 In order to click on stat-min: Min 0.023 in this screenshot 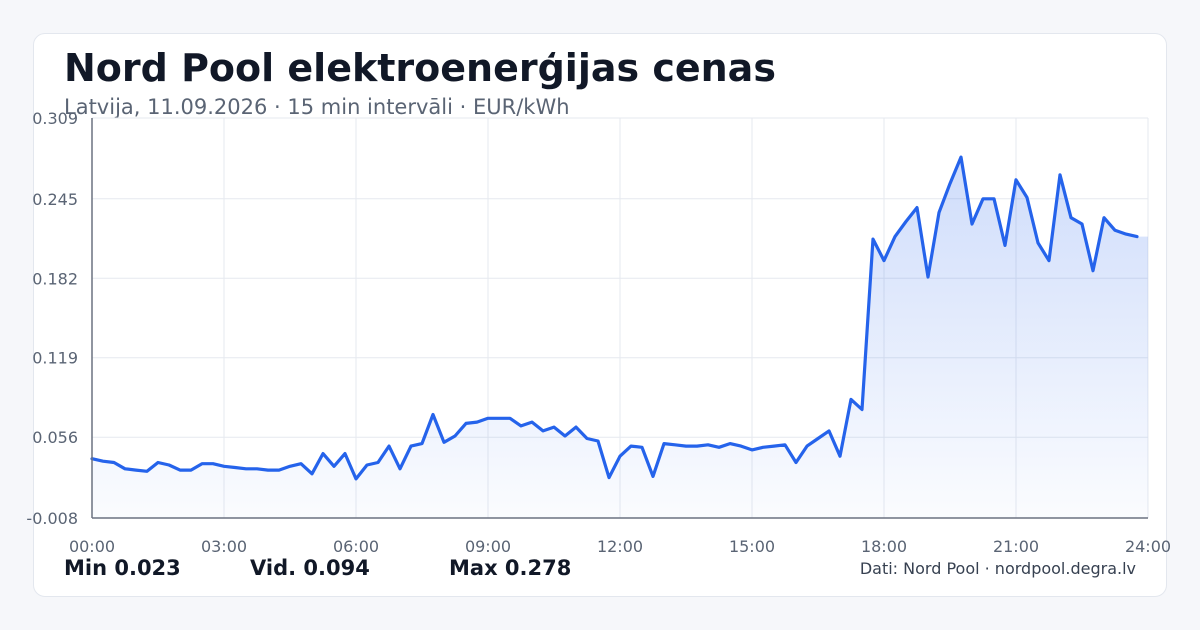, I will do `click(122, 568)`.